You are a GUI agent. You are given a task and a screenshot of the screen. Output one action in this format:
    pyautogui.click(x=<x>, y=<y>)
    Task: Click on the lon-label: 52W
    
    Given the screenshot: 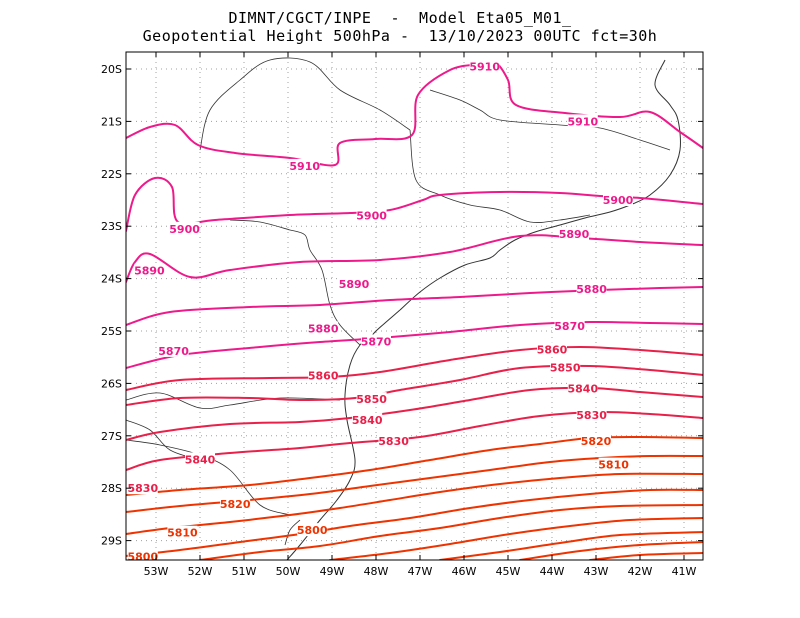 What is the action you would take?
    pyautogui.click(x=200, y=571)
    